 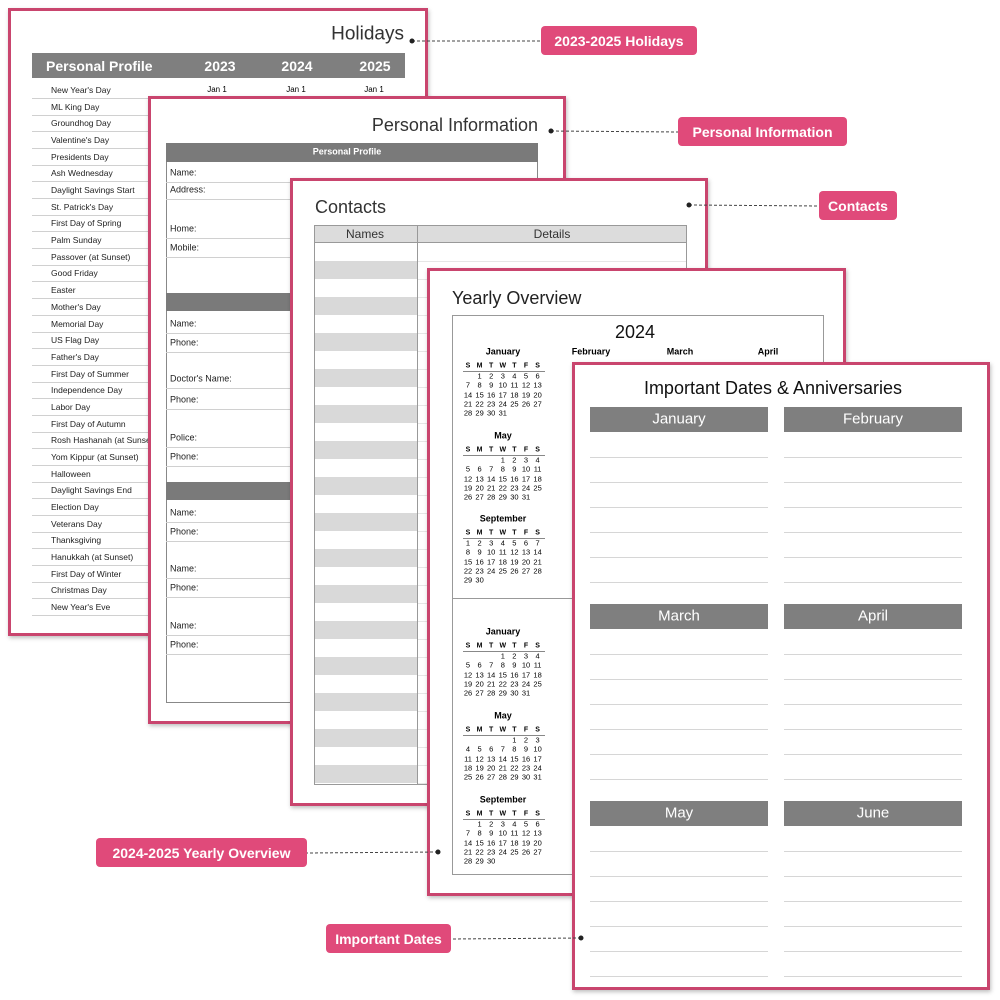 I want to click on day: 8, so click(x=479, y=385).